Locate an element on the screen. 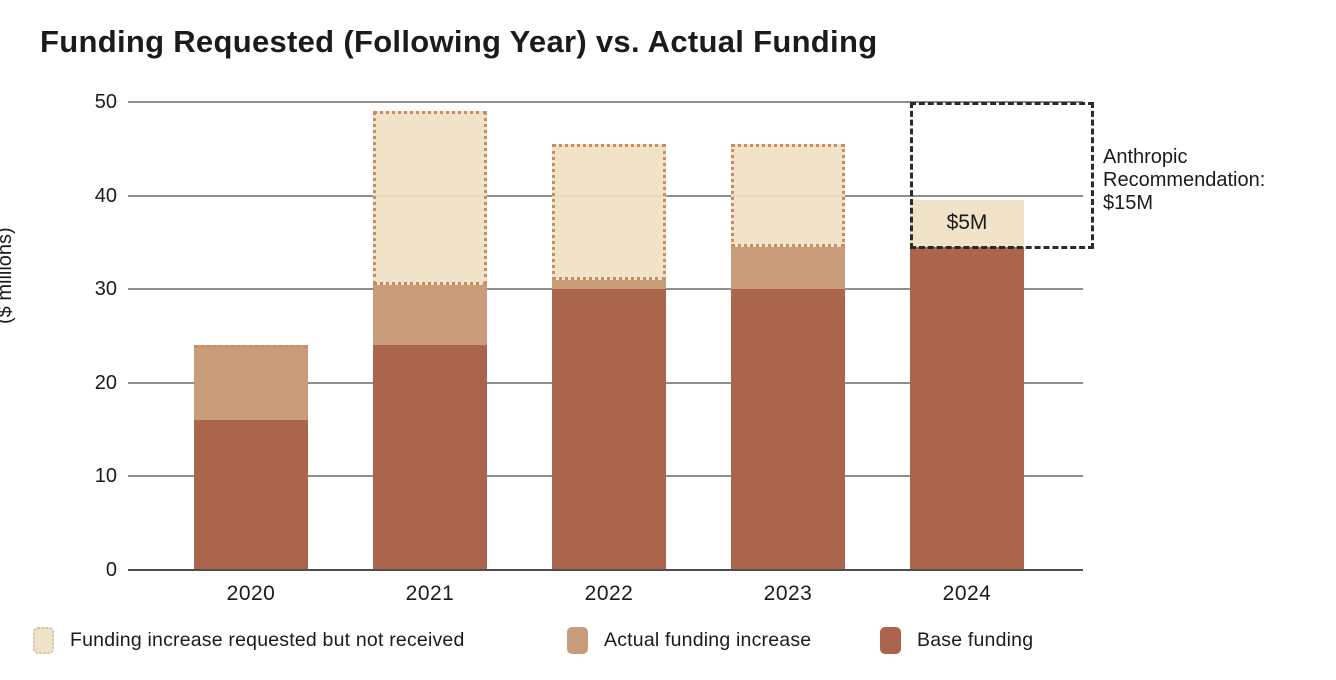 The width and height of the screenshot is (1336, 680). recommendation-annotation-text: Anthropic Recommendation: $15M is located at coordinates (1184, 180).